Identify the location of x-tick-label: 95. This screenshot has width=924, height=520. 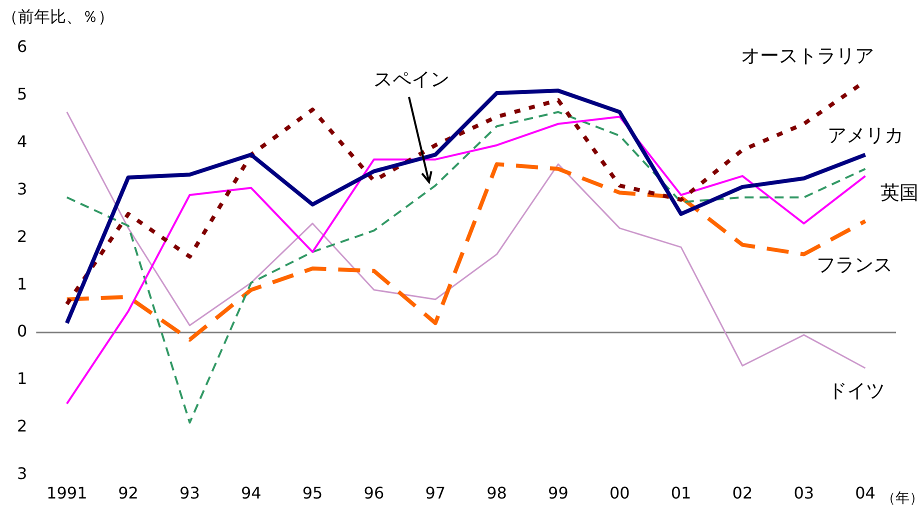
(312, 493).